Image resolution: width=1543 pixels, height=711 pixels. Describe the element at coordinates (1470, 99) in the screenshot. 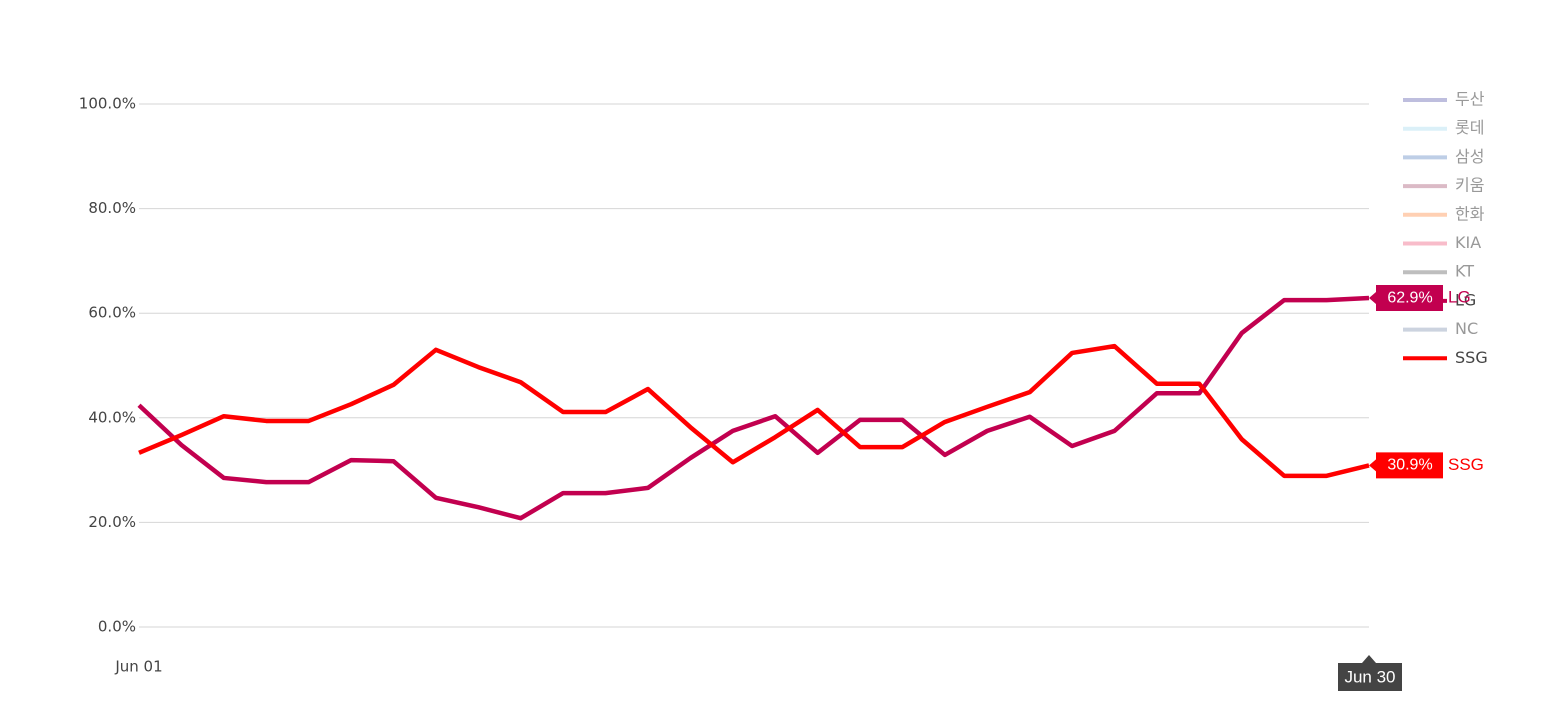

I see `legend-label: 두산` at that location.